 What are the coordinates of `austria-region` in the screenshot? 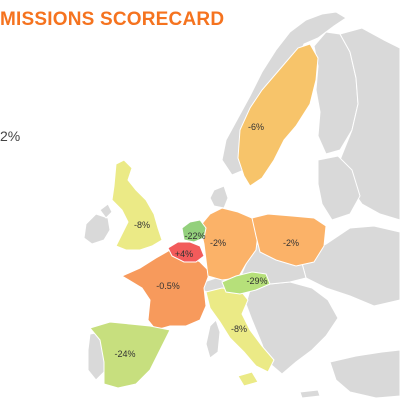 It's located at (246, 283).